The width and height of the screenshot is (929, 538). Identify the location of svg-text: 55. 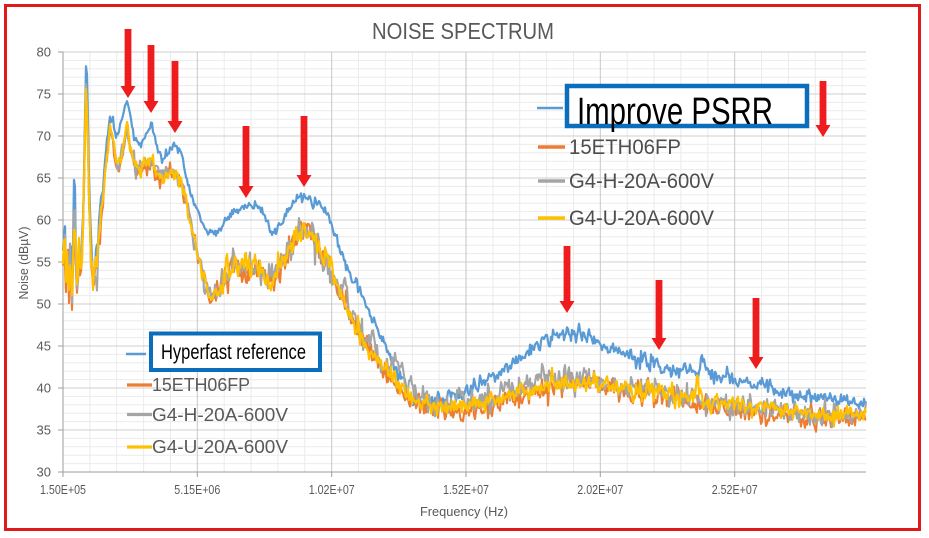
(44, 262).